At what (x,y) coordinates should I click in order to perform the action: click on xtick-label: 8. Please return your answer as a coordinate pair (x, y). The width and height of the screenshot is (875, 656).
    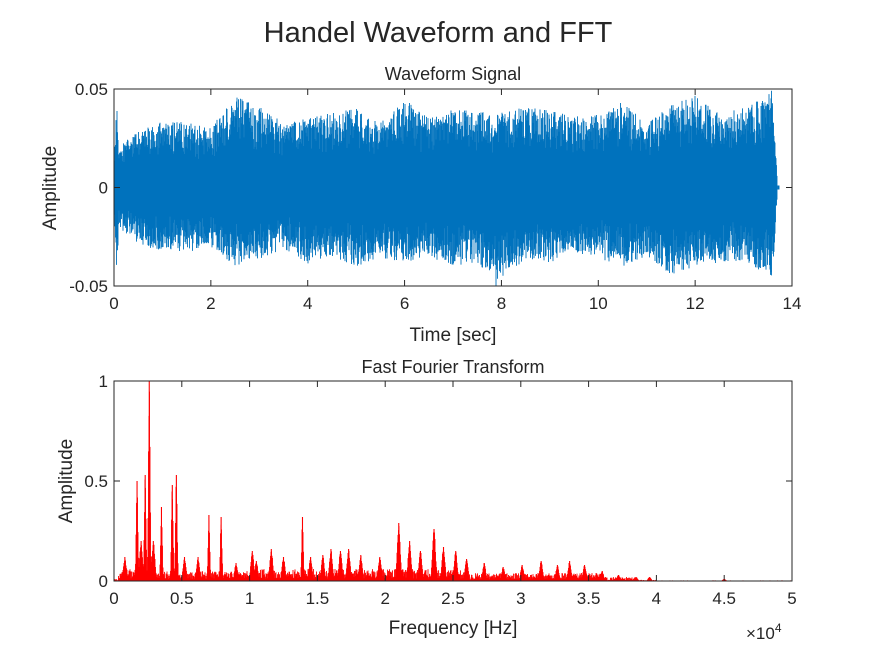
    Looking at the image, I should click on (501, 303).